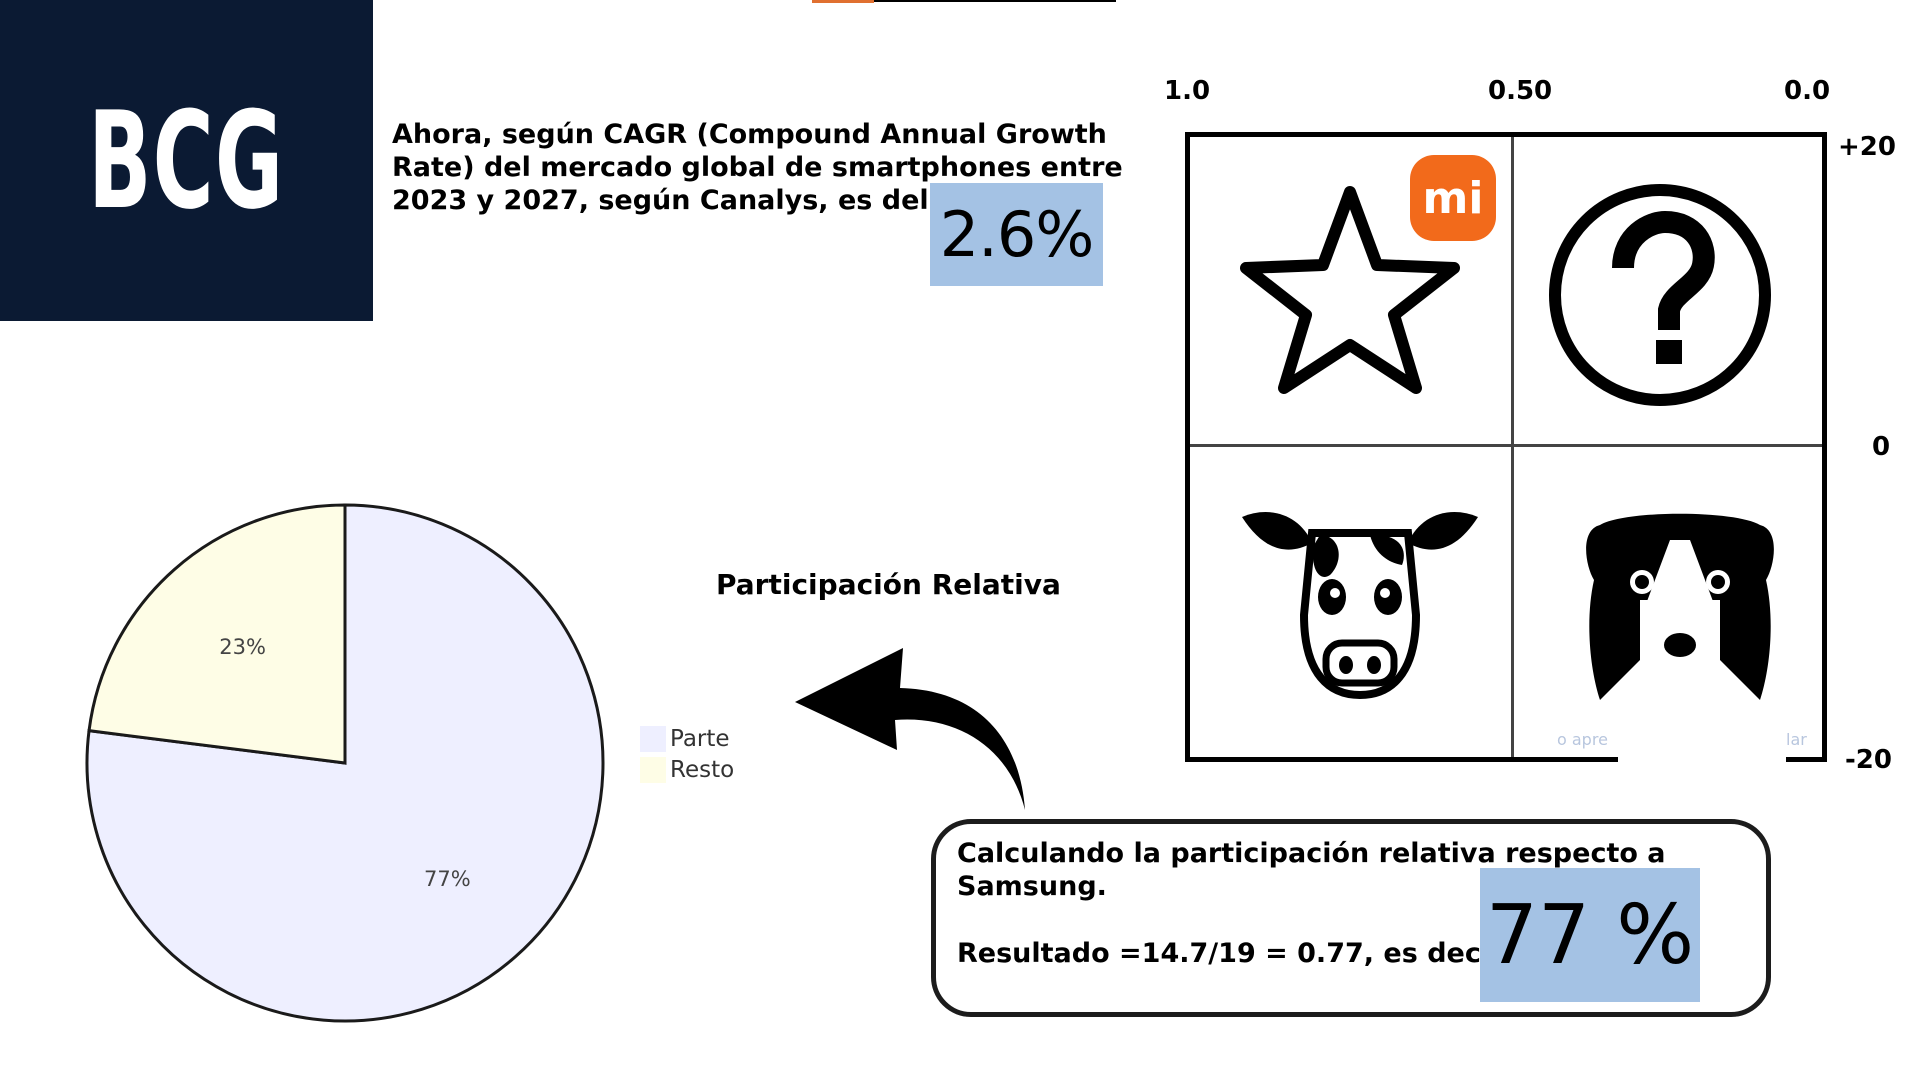  I want to click on matrix-horizontal-divider, so click(1506, 445).